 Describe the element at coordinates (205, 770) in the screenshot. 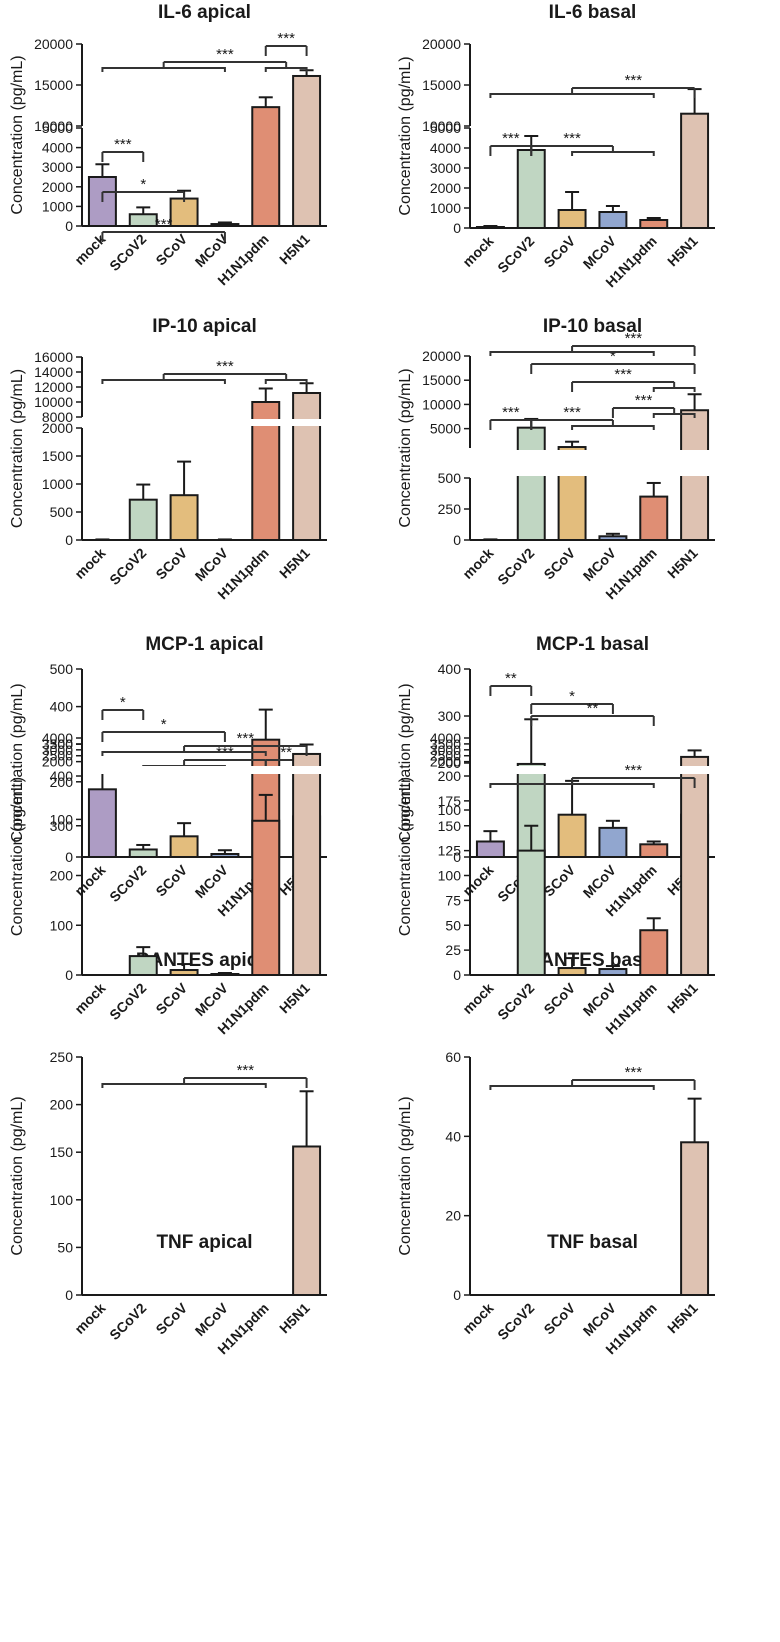

I see `axis-break-gap` at that location.